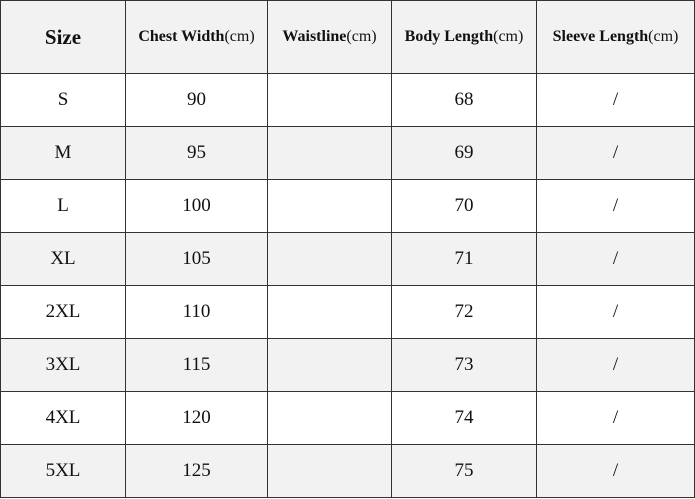 The height and width of the screenshot is (499, 695). I want to click on column-name: Sleeve Length, so click(600, 36).